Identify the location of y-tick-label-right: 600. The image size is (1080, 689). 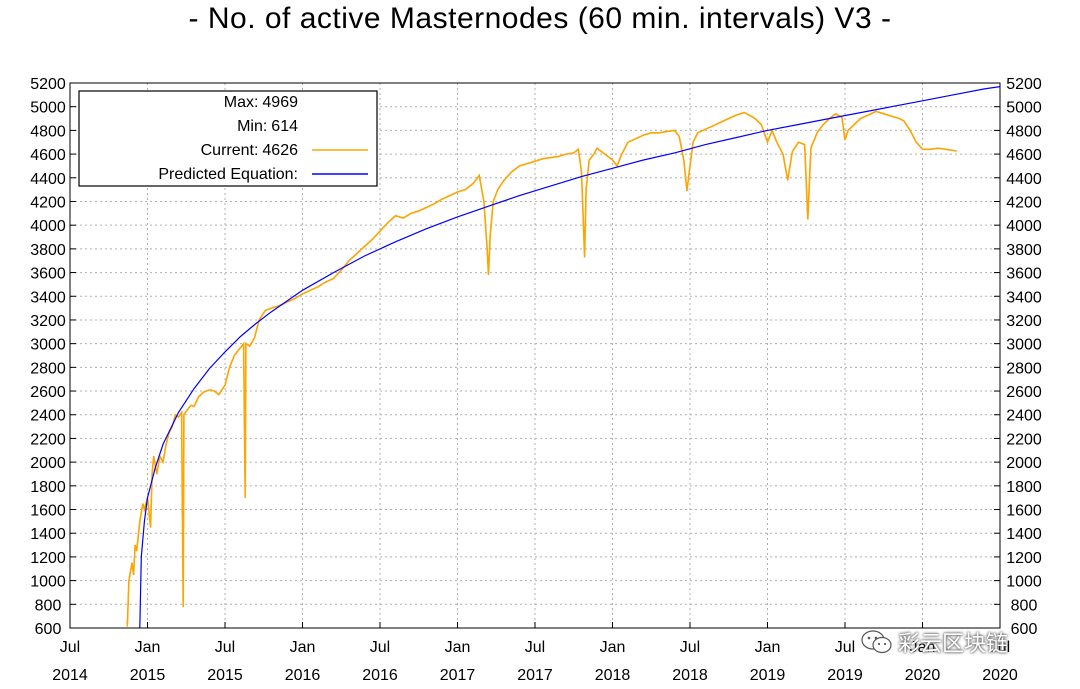
(1024, 629).